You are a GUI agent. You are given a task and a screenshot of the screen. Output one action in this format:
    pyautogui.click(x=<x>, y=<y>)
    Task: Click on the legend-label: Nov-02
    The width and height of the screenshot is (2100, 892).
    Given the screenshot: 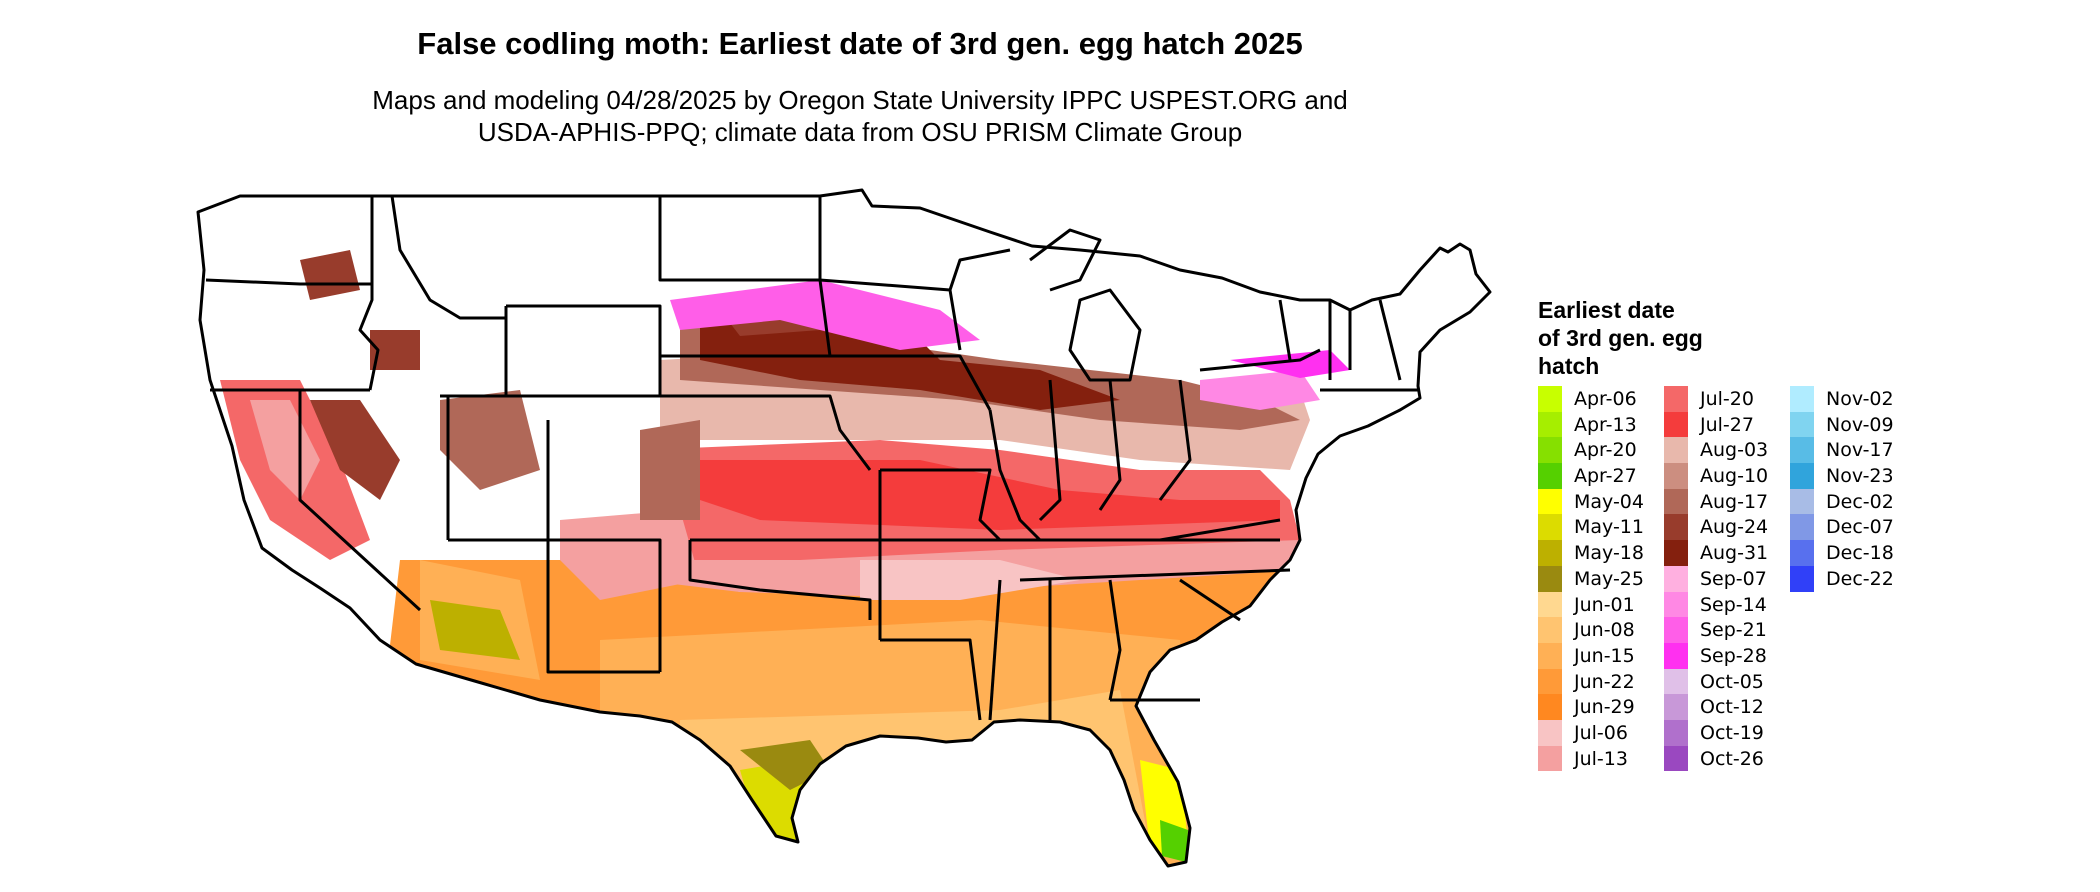 What is the action you would take?
    pyautogui.click(x=1860, y=399)
    